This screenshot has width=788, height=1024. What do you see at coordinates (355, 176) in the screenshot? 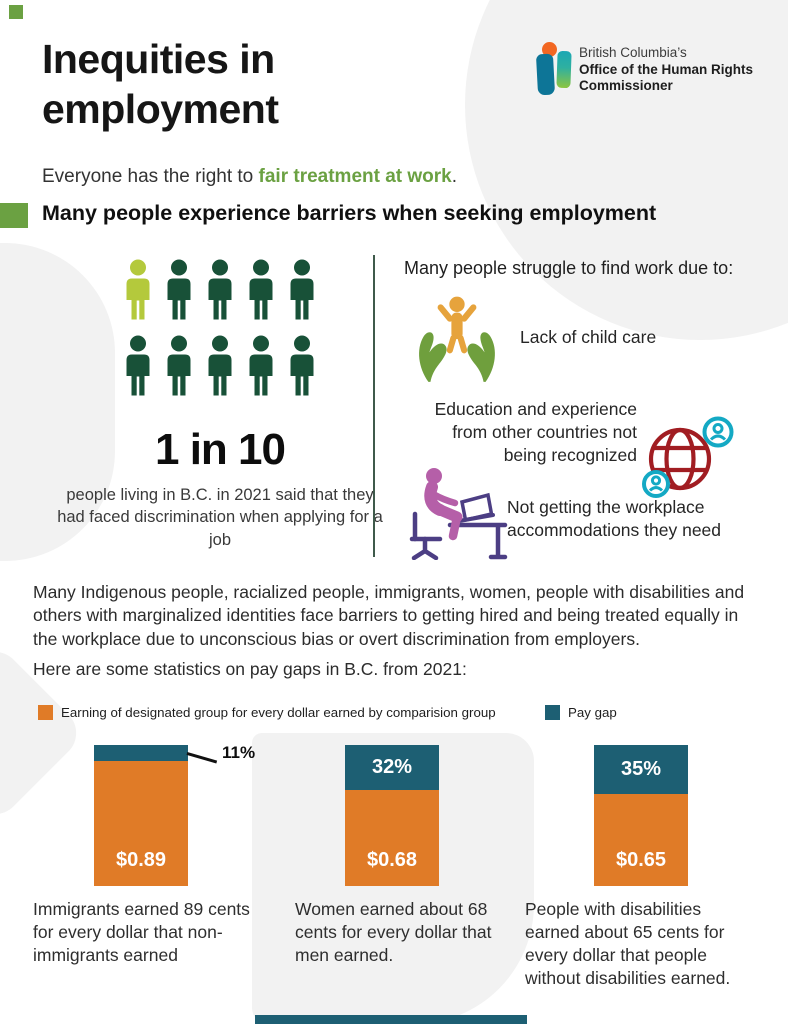
I see `intro-highlight: fair treatment at work` at bounding box center [355, 176].